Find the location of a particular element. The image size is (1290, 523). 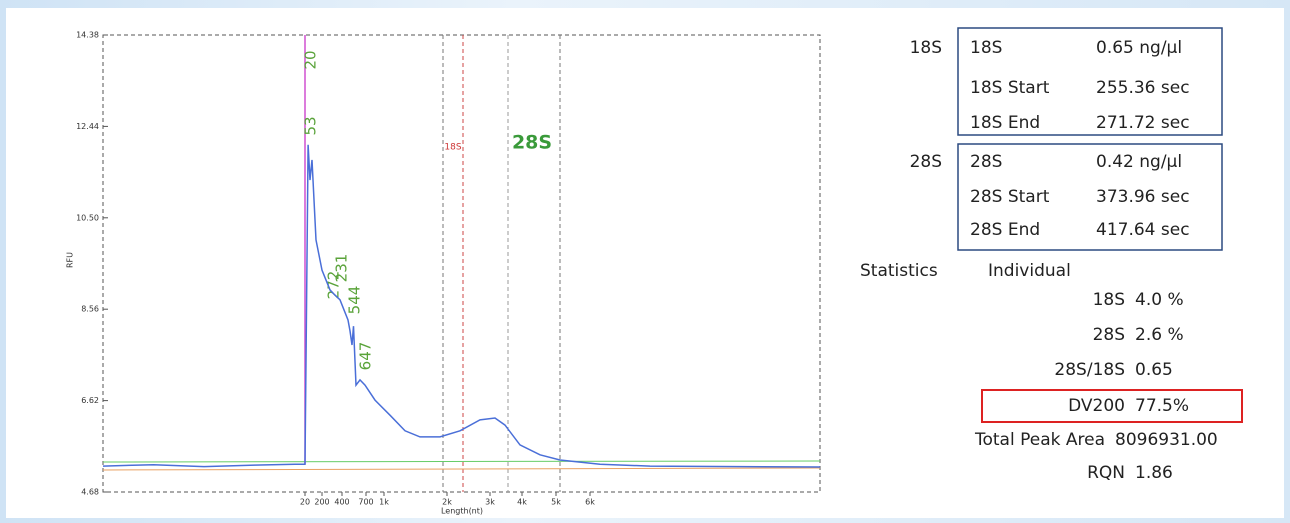

stat-value: 1.86 is located at coordinates (1154, 473).